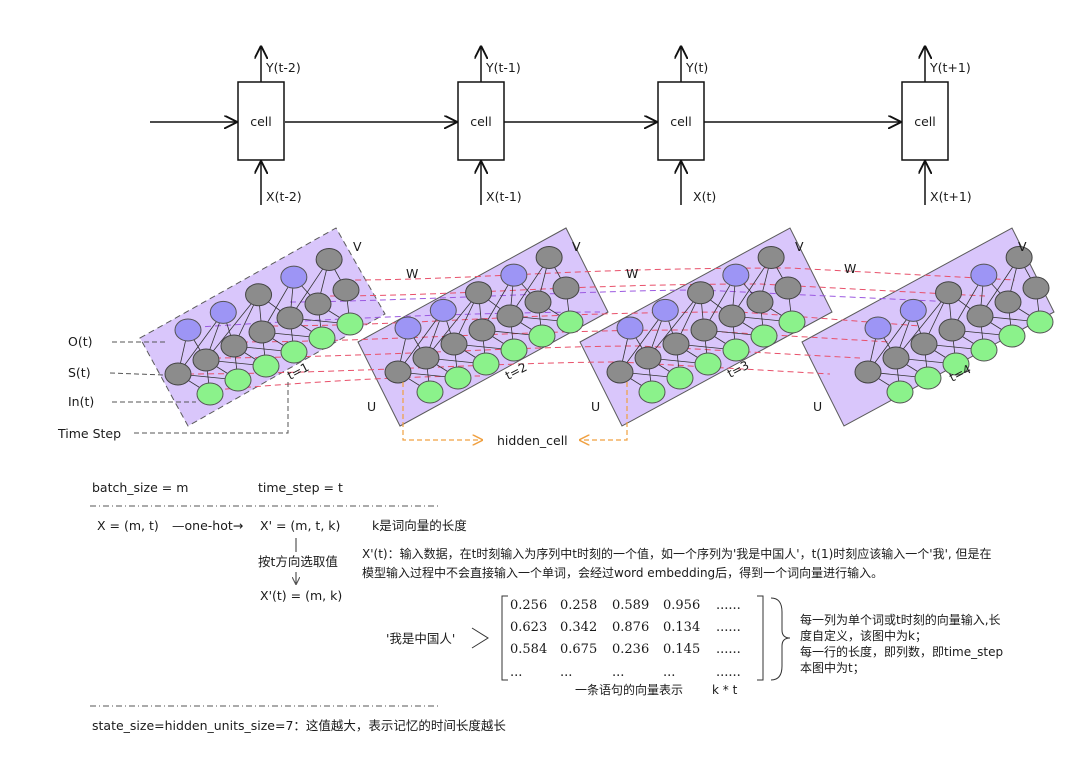  Describe the element at coordinates (301, 595) in the screenshot. I see `xt-shape-text: X'(t) = (m, k)` at that location.